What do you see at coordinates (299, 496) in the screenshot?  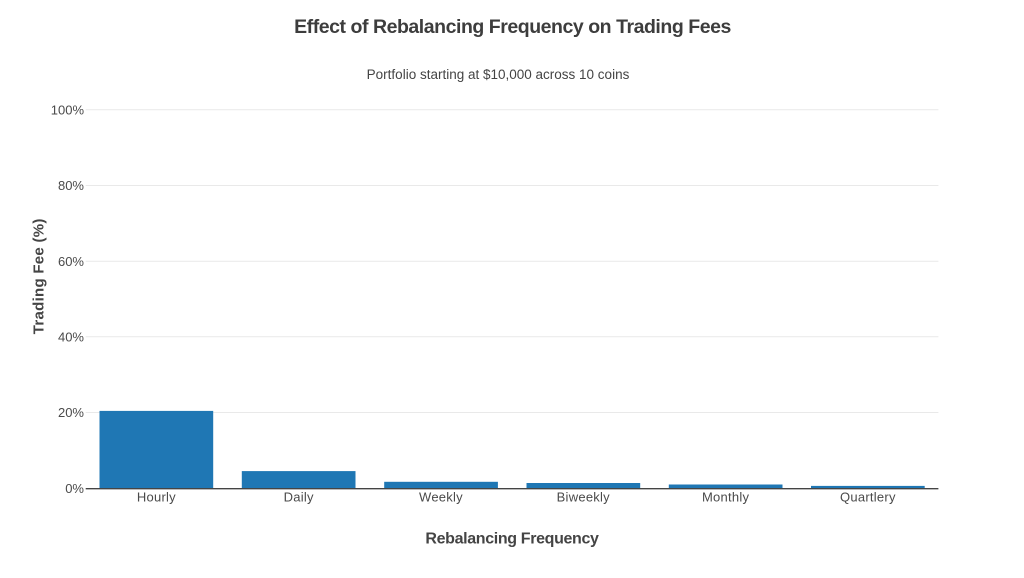 I see `svg-text: Daily` at bounding box center [299, 496].